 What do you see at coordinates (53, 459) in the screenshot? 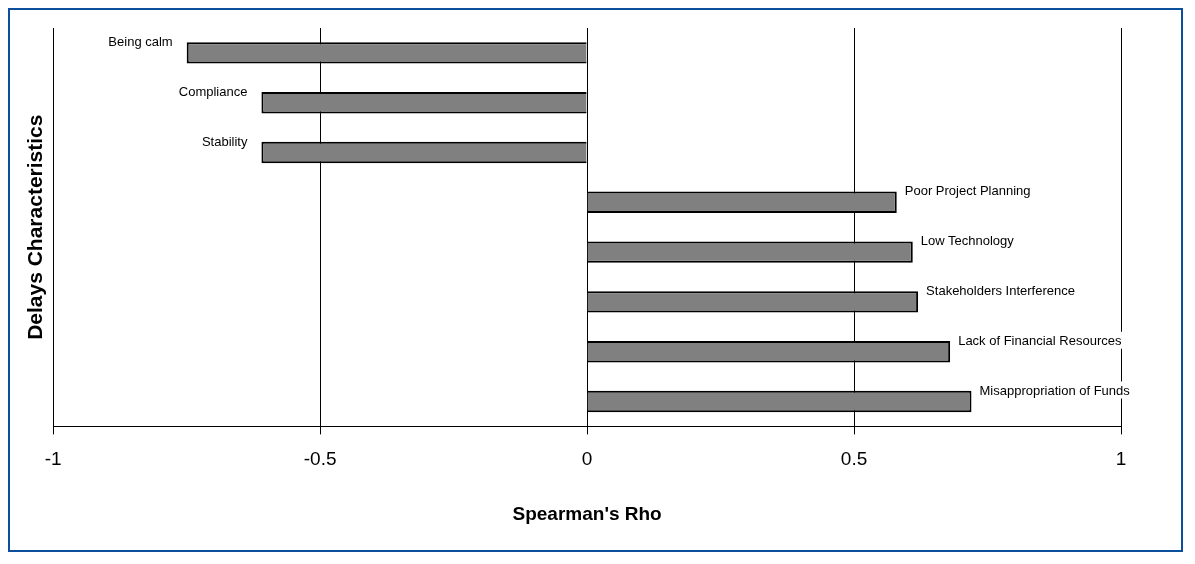
I see `x-tick-label: -1` at bounding box center [53, 459].